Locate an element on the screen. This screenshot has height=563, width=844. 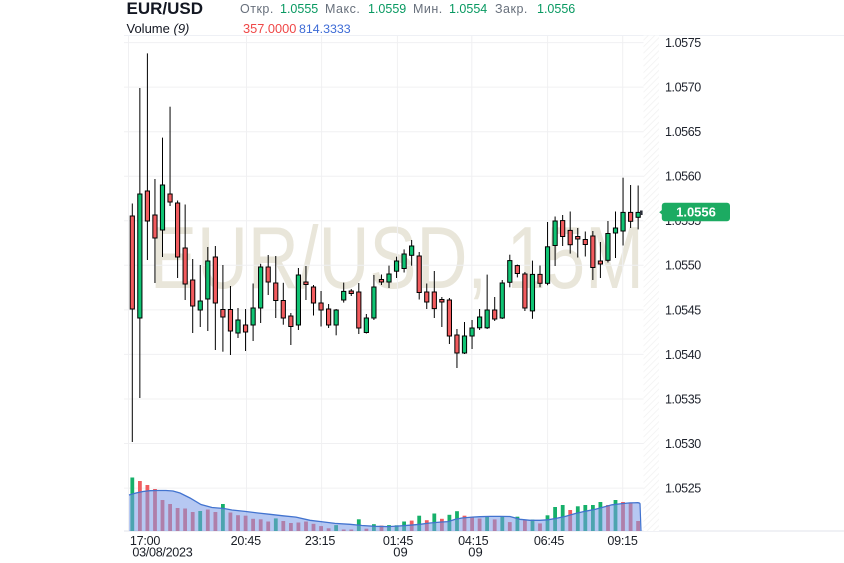
svg-text: 1.0550 is located at coordinates (683, 266).